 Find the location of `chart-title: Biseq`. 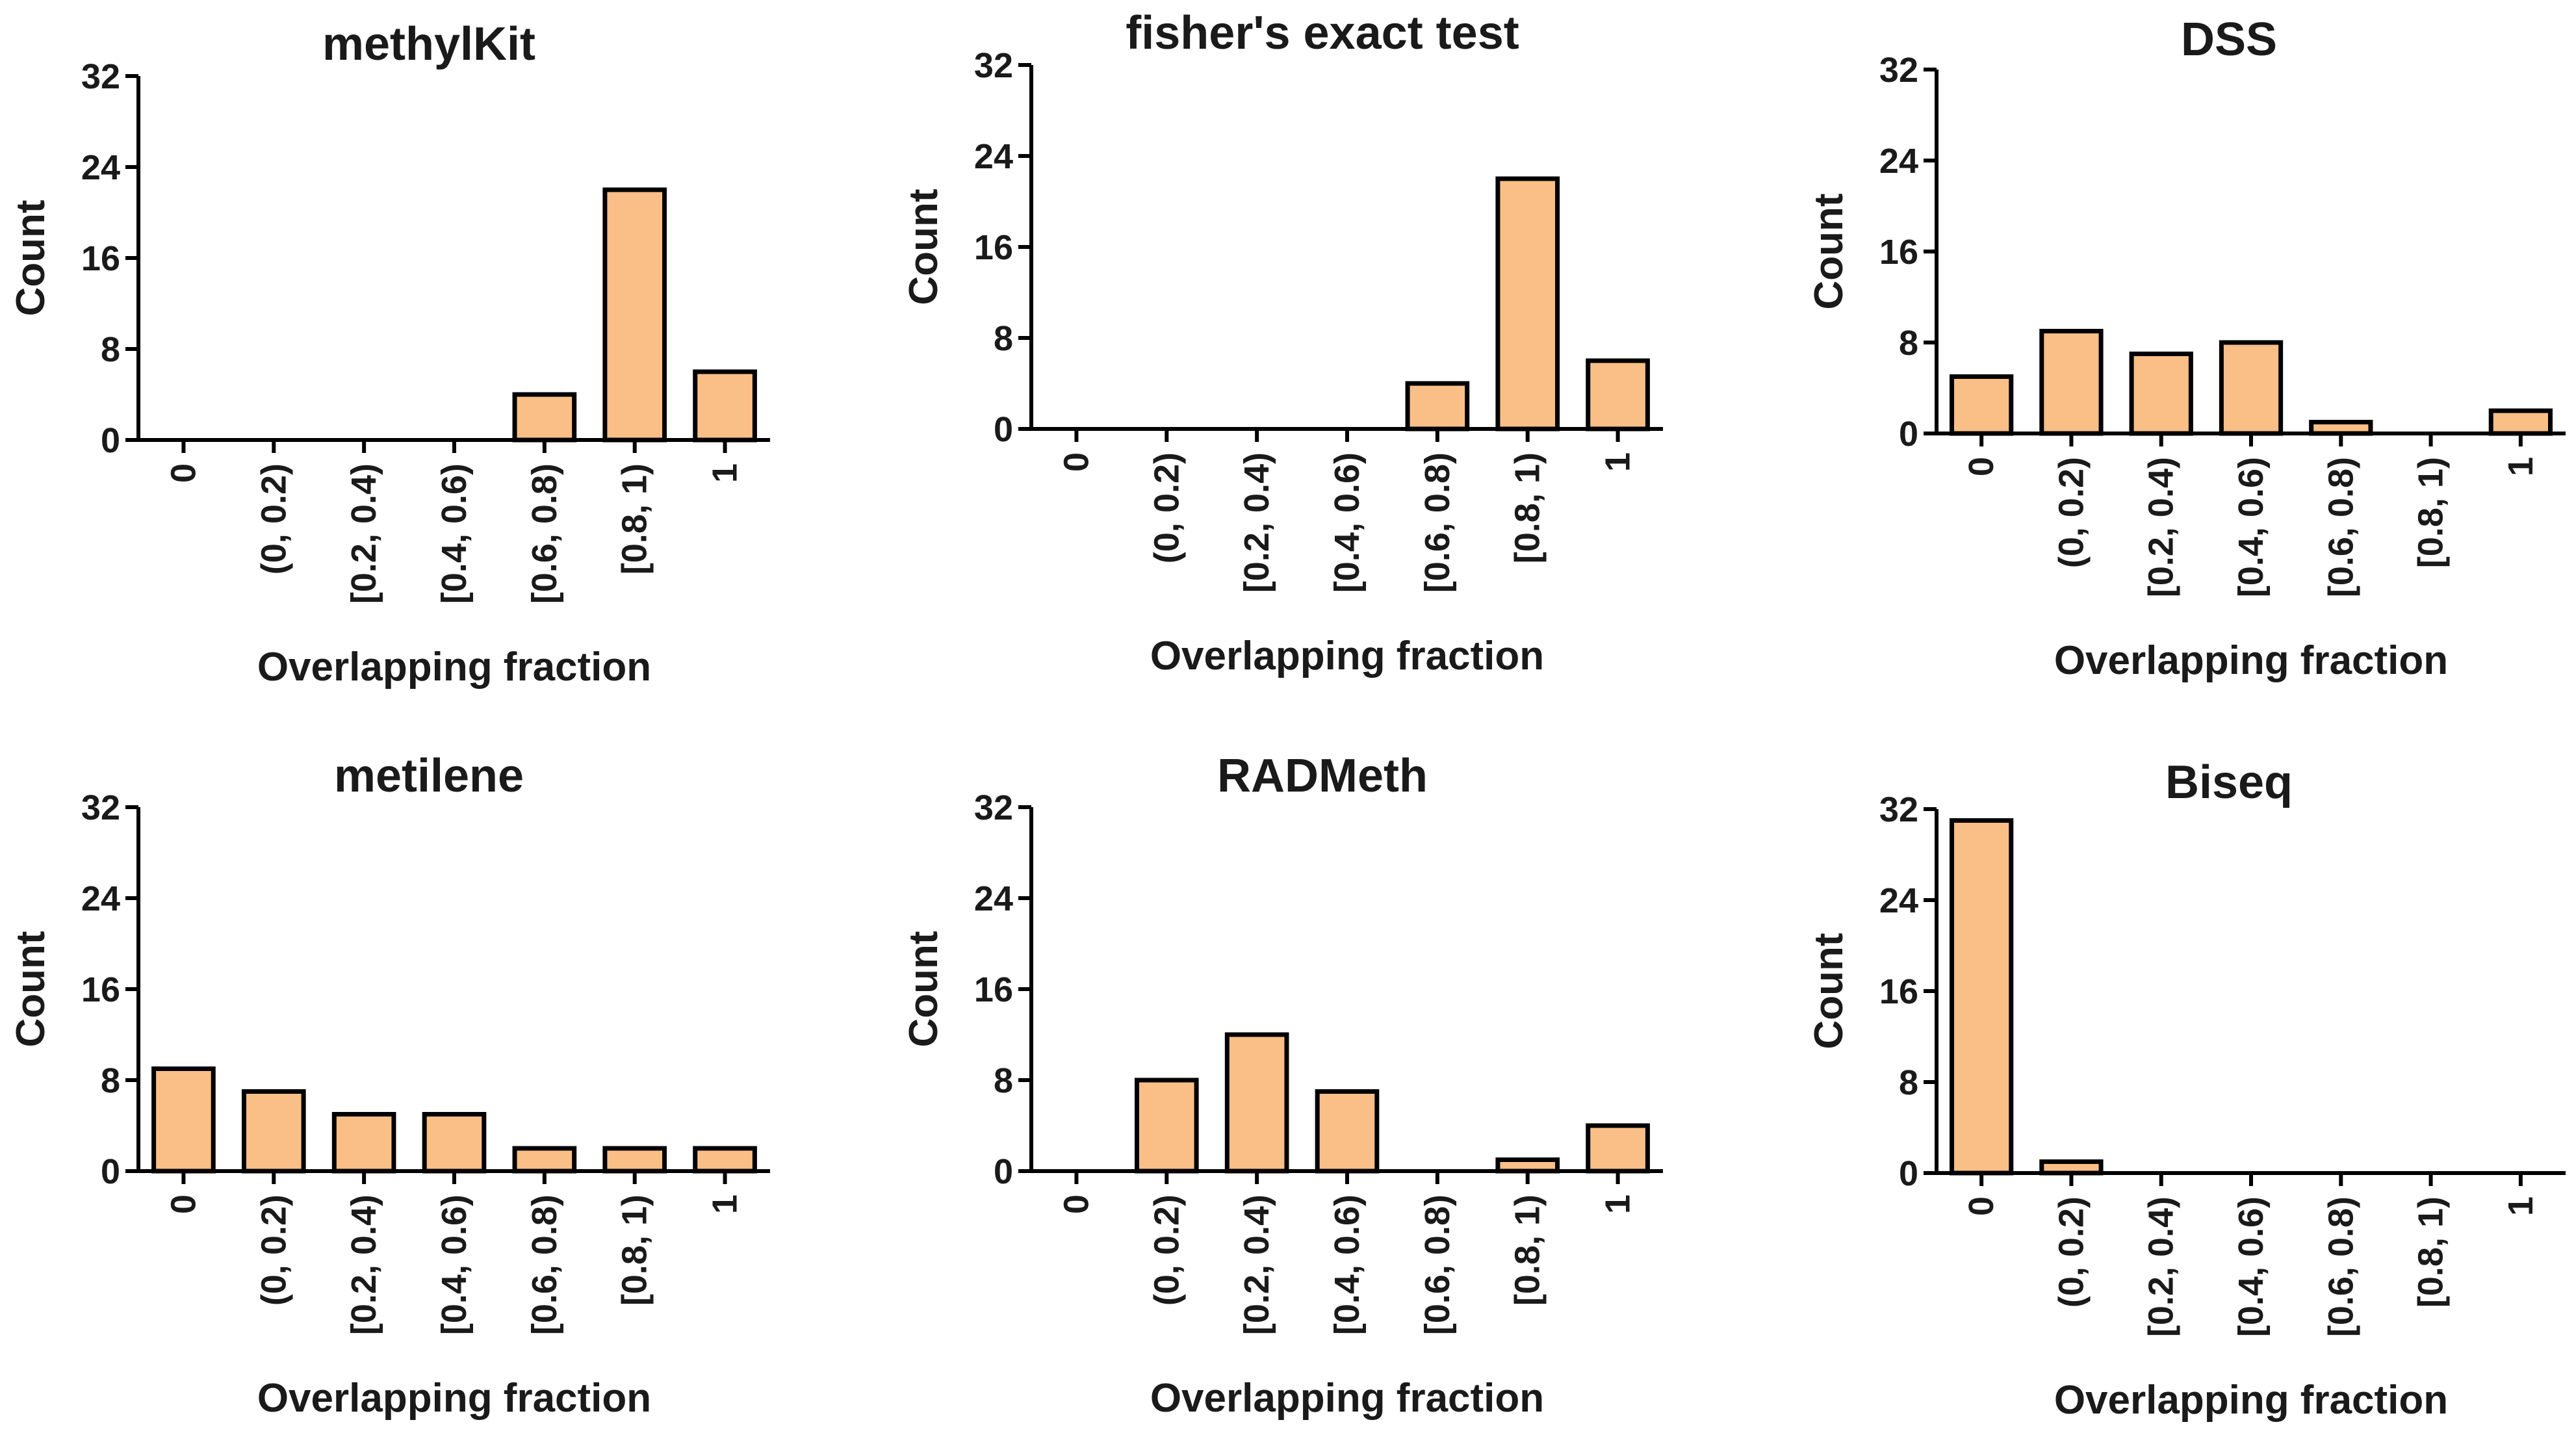

chart-title: Biseq is located at coordinates (2229, 782).